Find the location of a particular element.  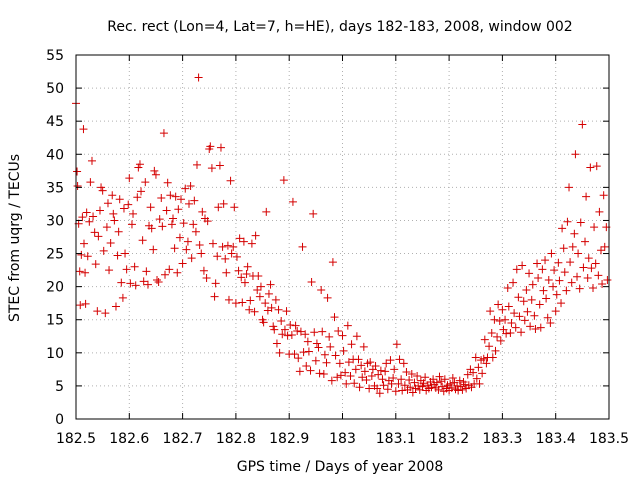

y-tick-label: 30 is located at coordinates (55, 221).